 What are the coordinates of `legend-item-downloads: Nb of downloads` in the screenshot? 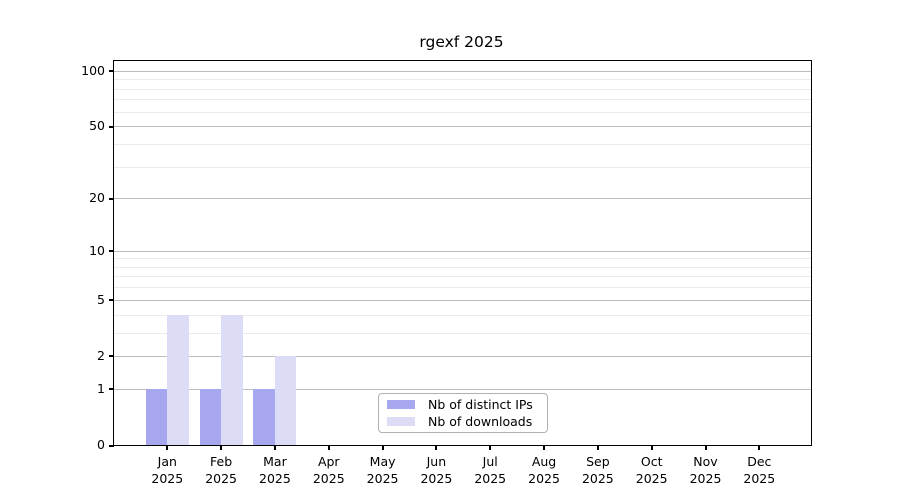 It's located at (463, 421).